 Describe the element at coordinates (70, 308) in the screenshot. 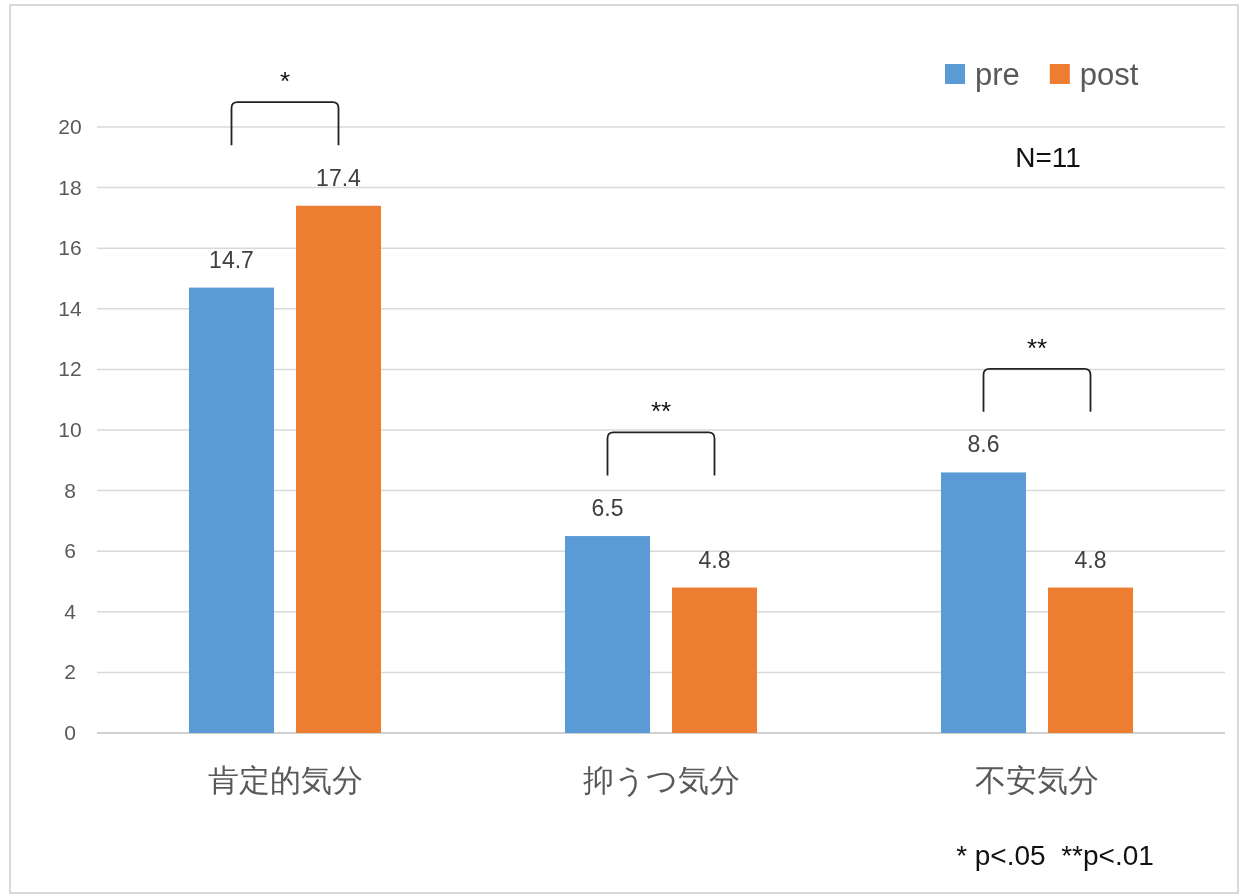

I see `y-tick-label: 14` at that location.